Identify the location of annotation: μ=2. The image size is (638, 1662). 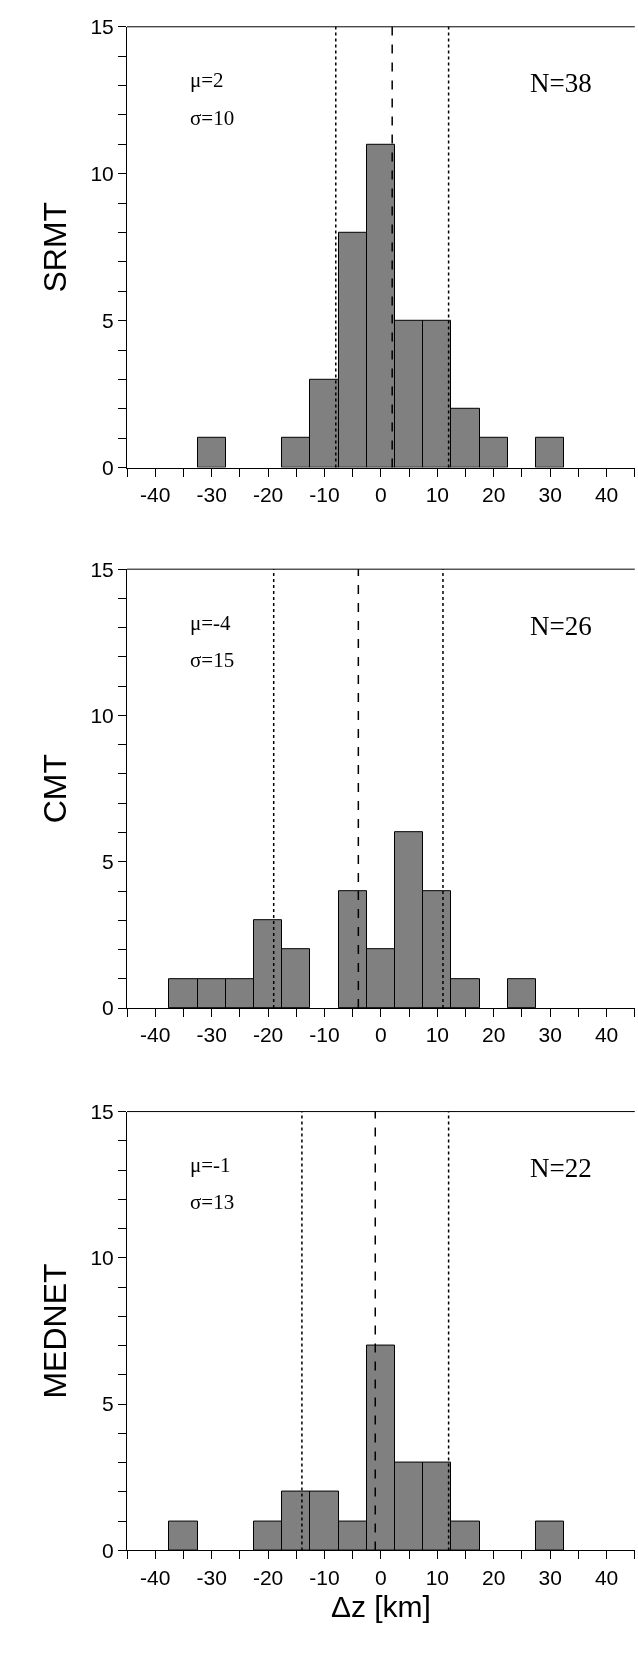
(207, 80).